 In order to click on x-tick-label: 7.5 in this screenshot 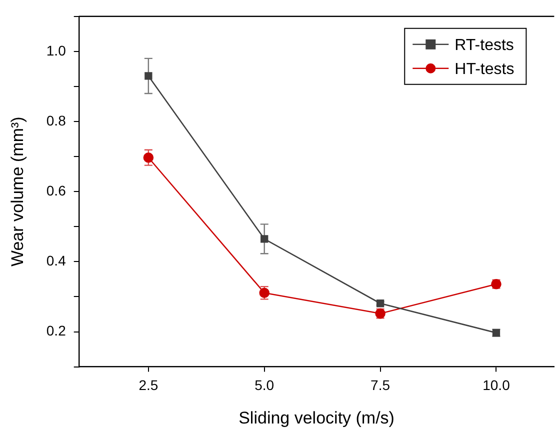, I will do `click(380, 385)`.